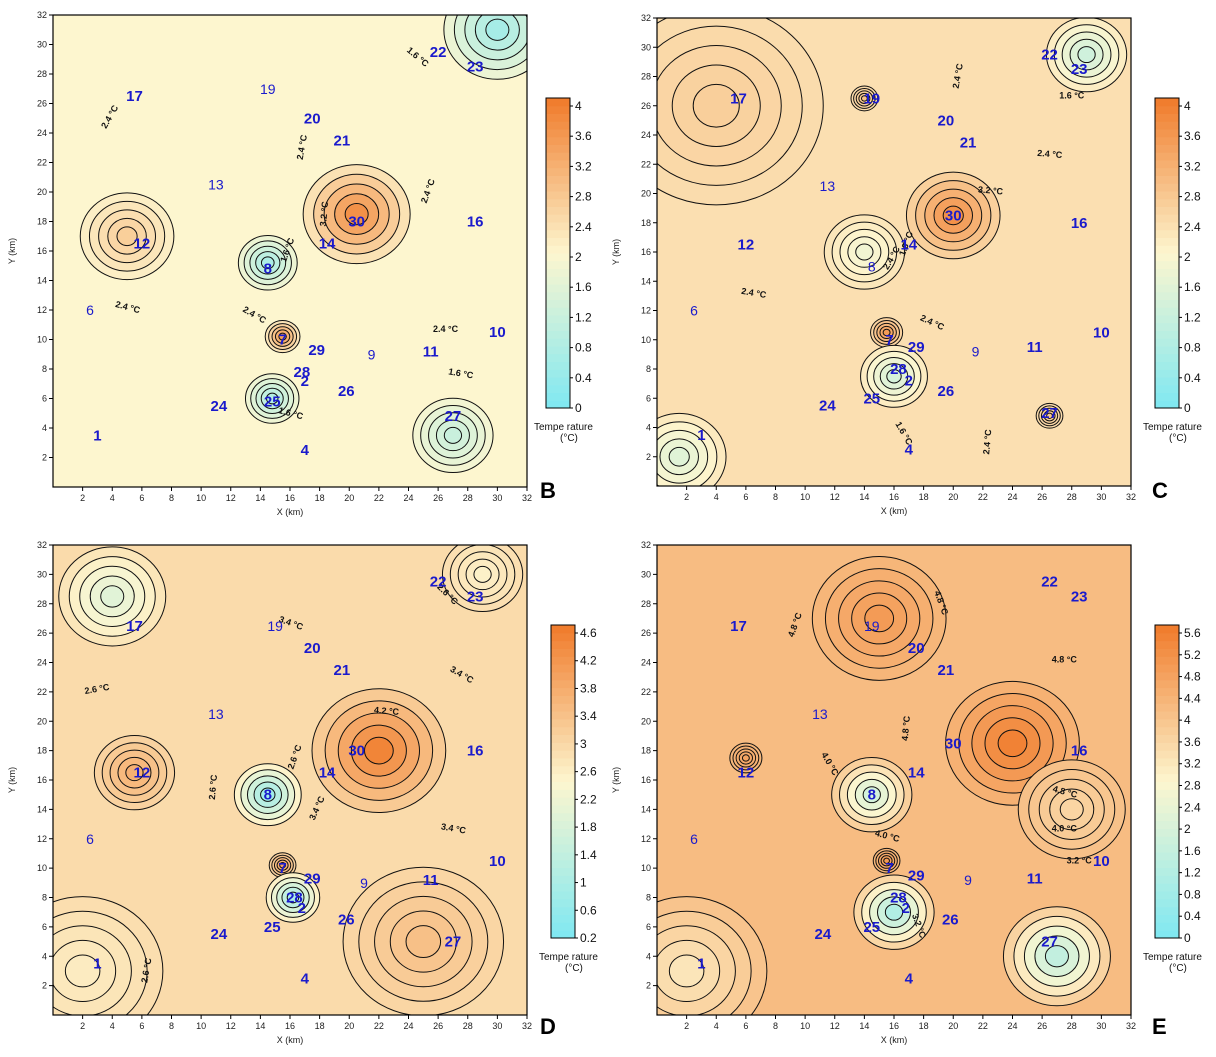 The height and width of the screenshot is (1057, 1216). Describe the element at coordinates (268, 269) in the screenshot. I see `station-label: 8` at that location.